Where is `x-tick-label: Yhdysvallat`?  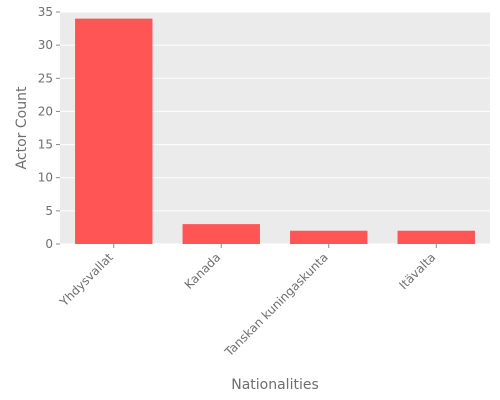 x-tick-label: Yhdysvallat is located at coordinates (86, 280).